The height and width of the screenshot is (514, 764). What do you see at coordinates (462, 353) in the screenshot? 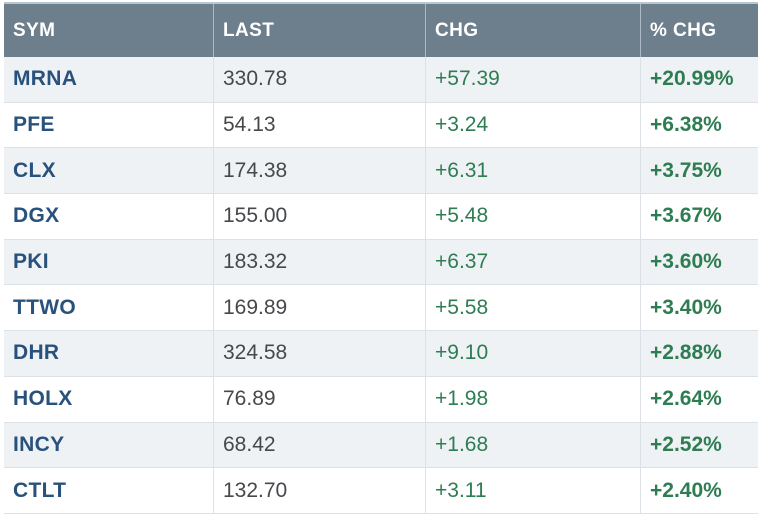
I see `change-value: +9.10` at bounding box center [462, 353].